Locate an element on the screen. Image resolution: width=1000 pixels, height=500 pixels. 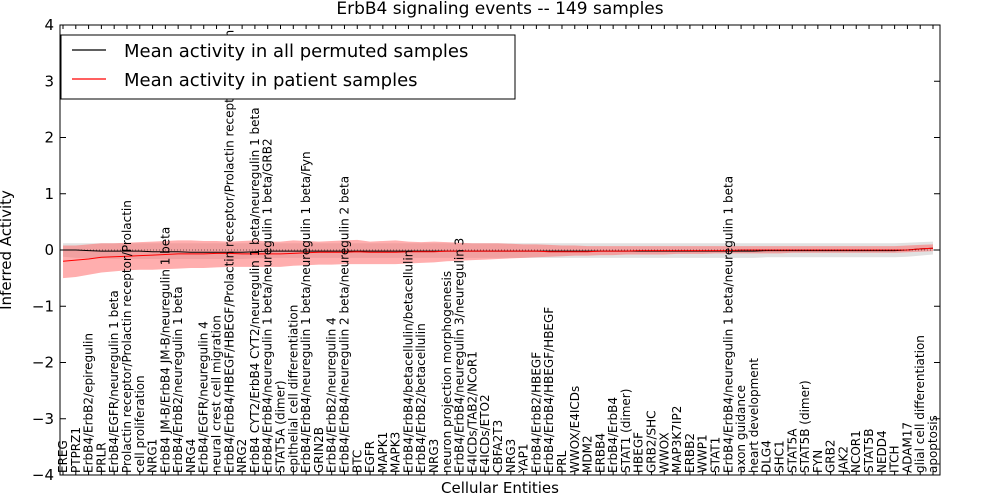
category-label: GRB2 is located at coordinates (831, 456).